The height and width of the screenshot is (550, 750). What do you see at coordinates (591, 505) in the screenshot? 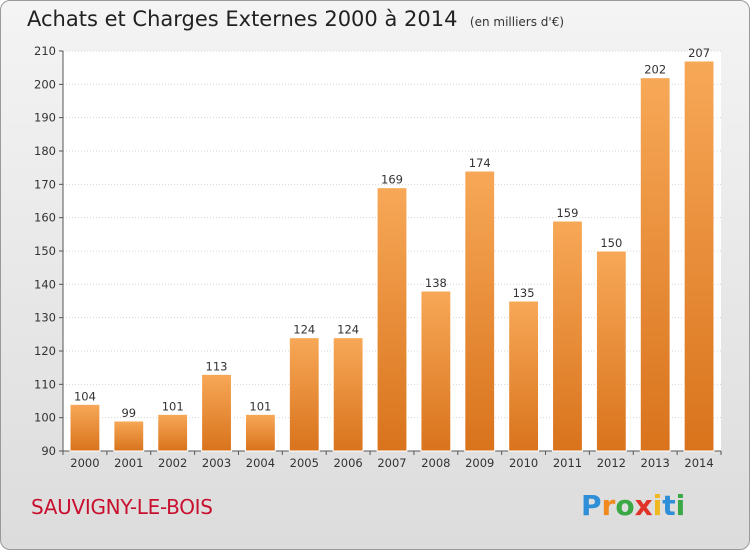
I see `logo-letter: P` at bounding box center [591, 505].